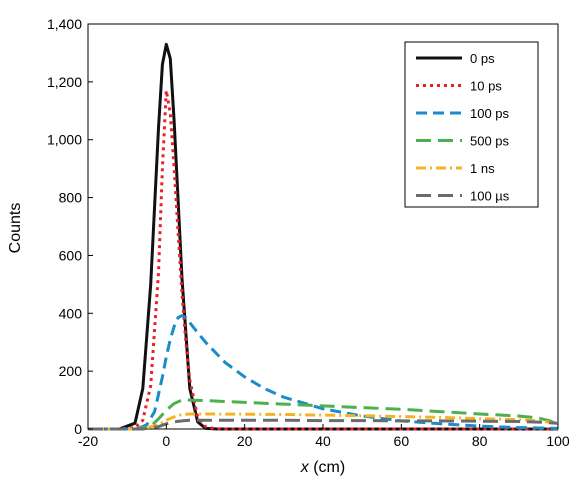 The height and width of the screenshot is (483, 581). I want to click on y-tick-label-1: 200, so click(71, 371).